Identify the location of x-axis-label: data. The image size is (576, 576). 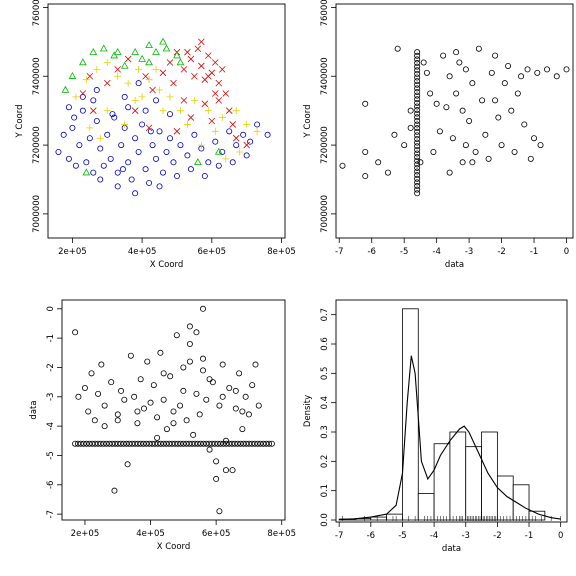
(454, 265).